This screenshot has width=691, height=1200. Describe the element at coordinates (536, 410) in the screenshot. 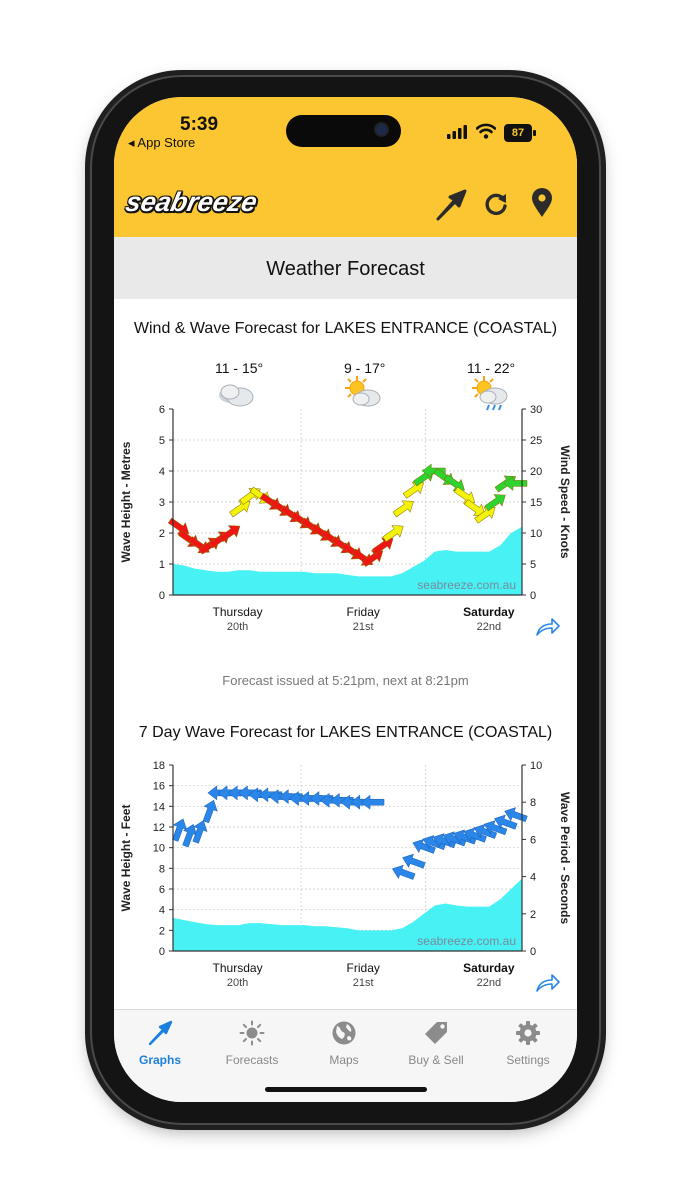

I see `y2-tick-label: 30` at that location.